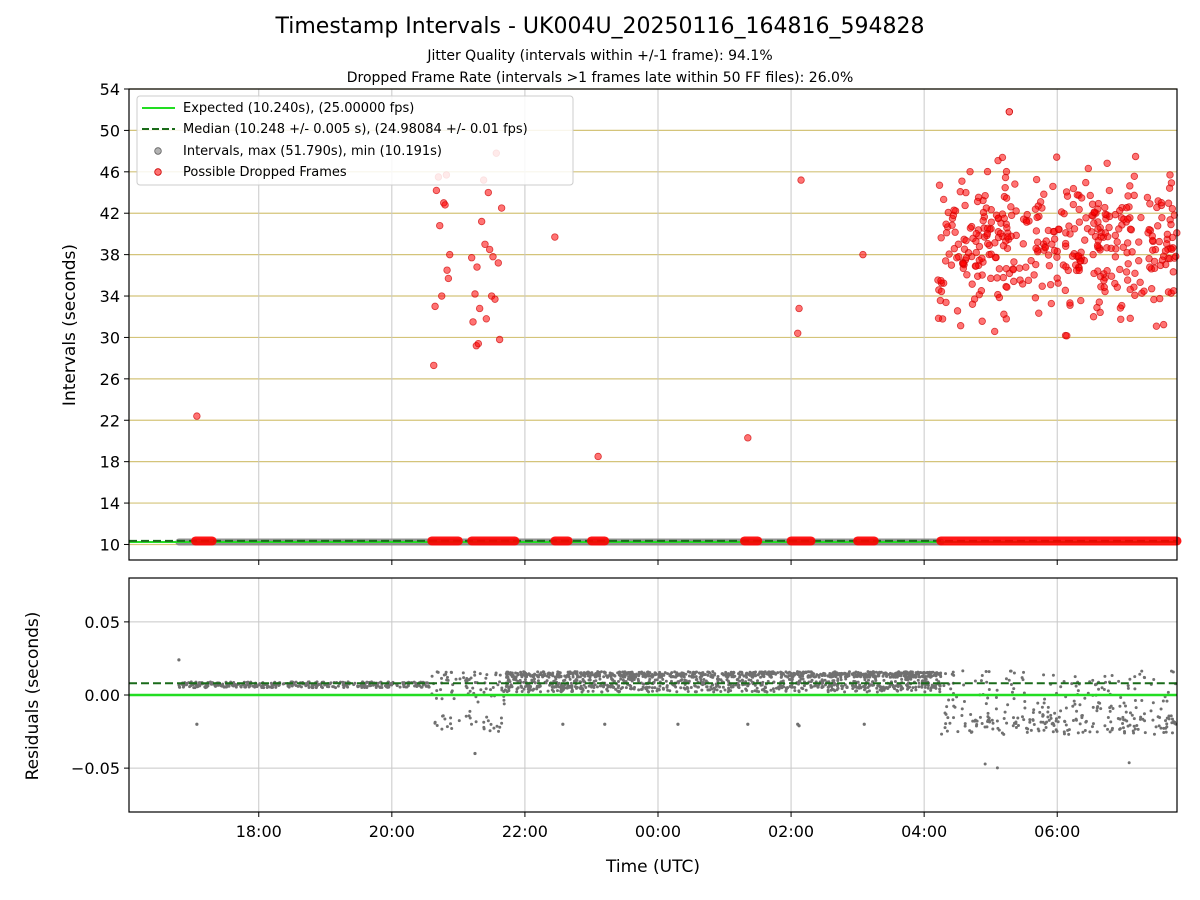 Image resolution: width=1200 pixels, height=900 pixels. Describe the element at coordinates (924, 831) in the screenshot. I see `x-tick-label: 04:00` at that location.